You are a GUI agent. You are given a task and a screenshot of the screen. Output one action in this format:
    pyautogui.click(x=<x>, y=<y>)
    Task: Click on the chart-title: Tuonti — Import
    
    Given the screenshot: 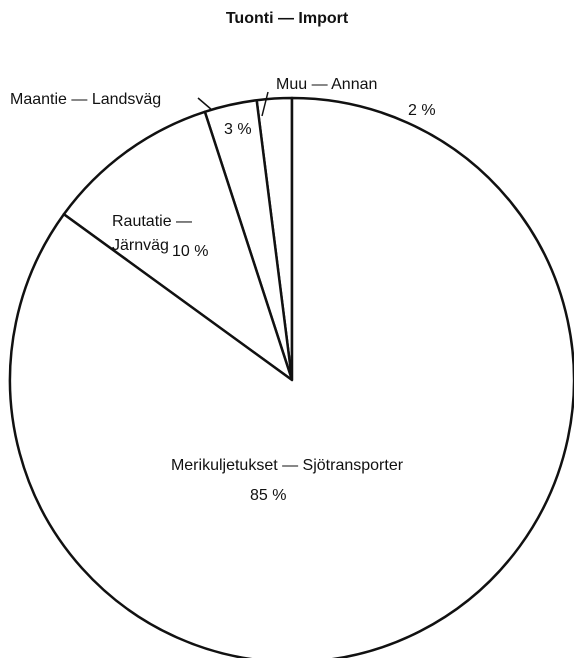 What is the action you would take?
    pyautogui.click(x=287, y=18)
    